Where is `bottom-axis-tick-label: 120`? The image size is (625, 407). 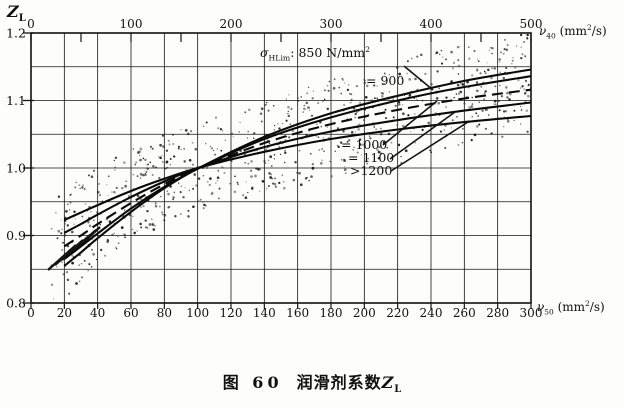
bottom-axis-tick-label: 120 is located at coordinates (231, 313).